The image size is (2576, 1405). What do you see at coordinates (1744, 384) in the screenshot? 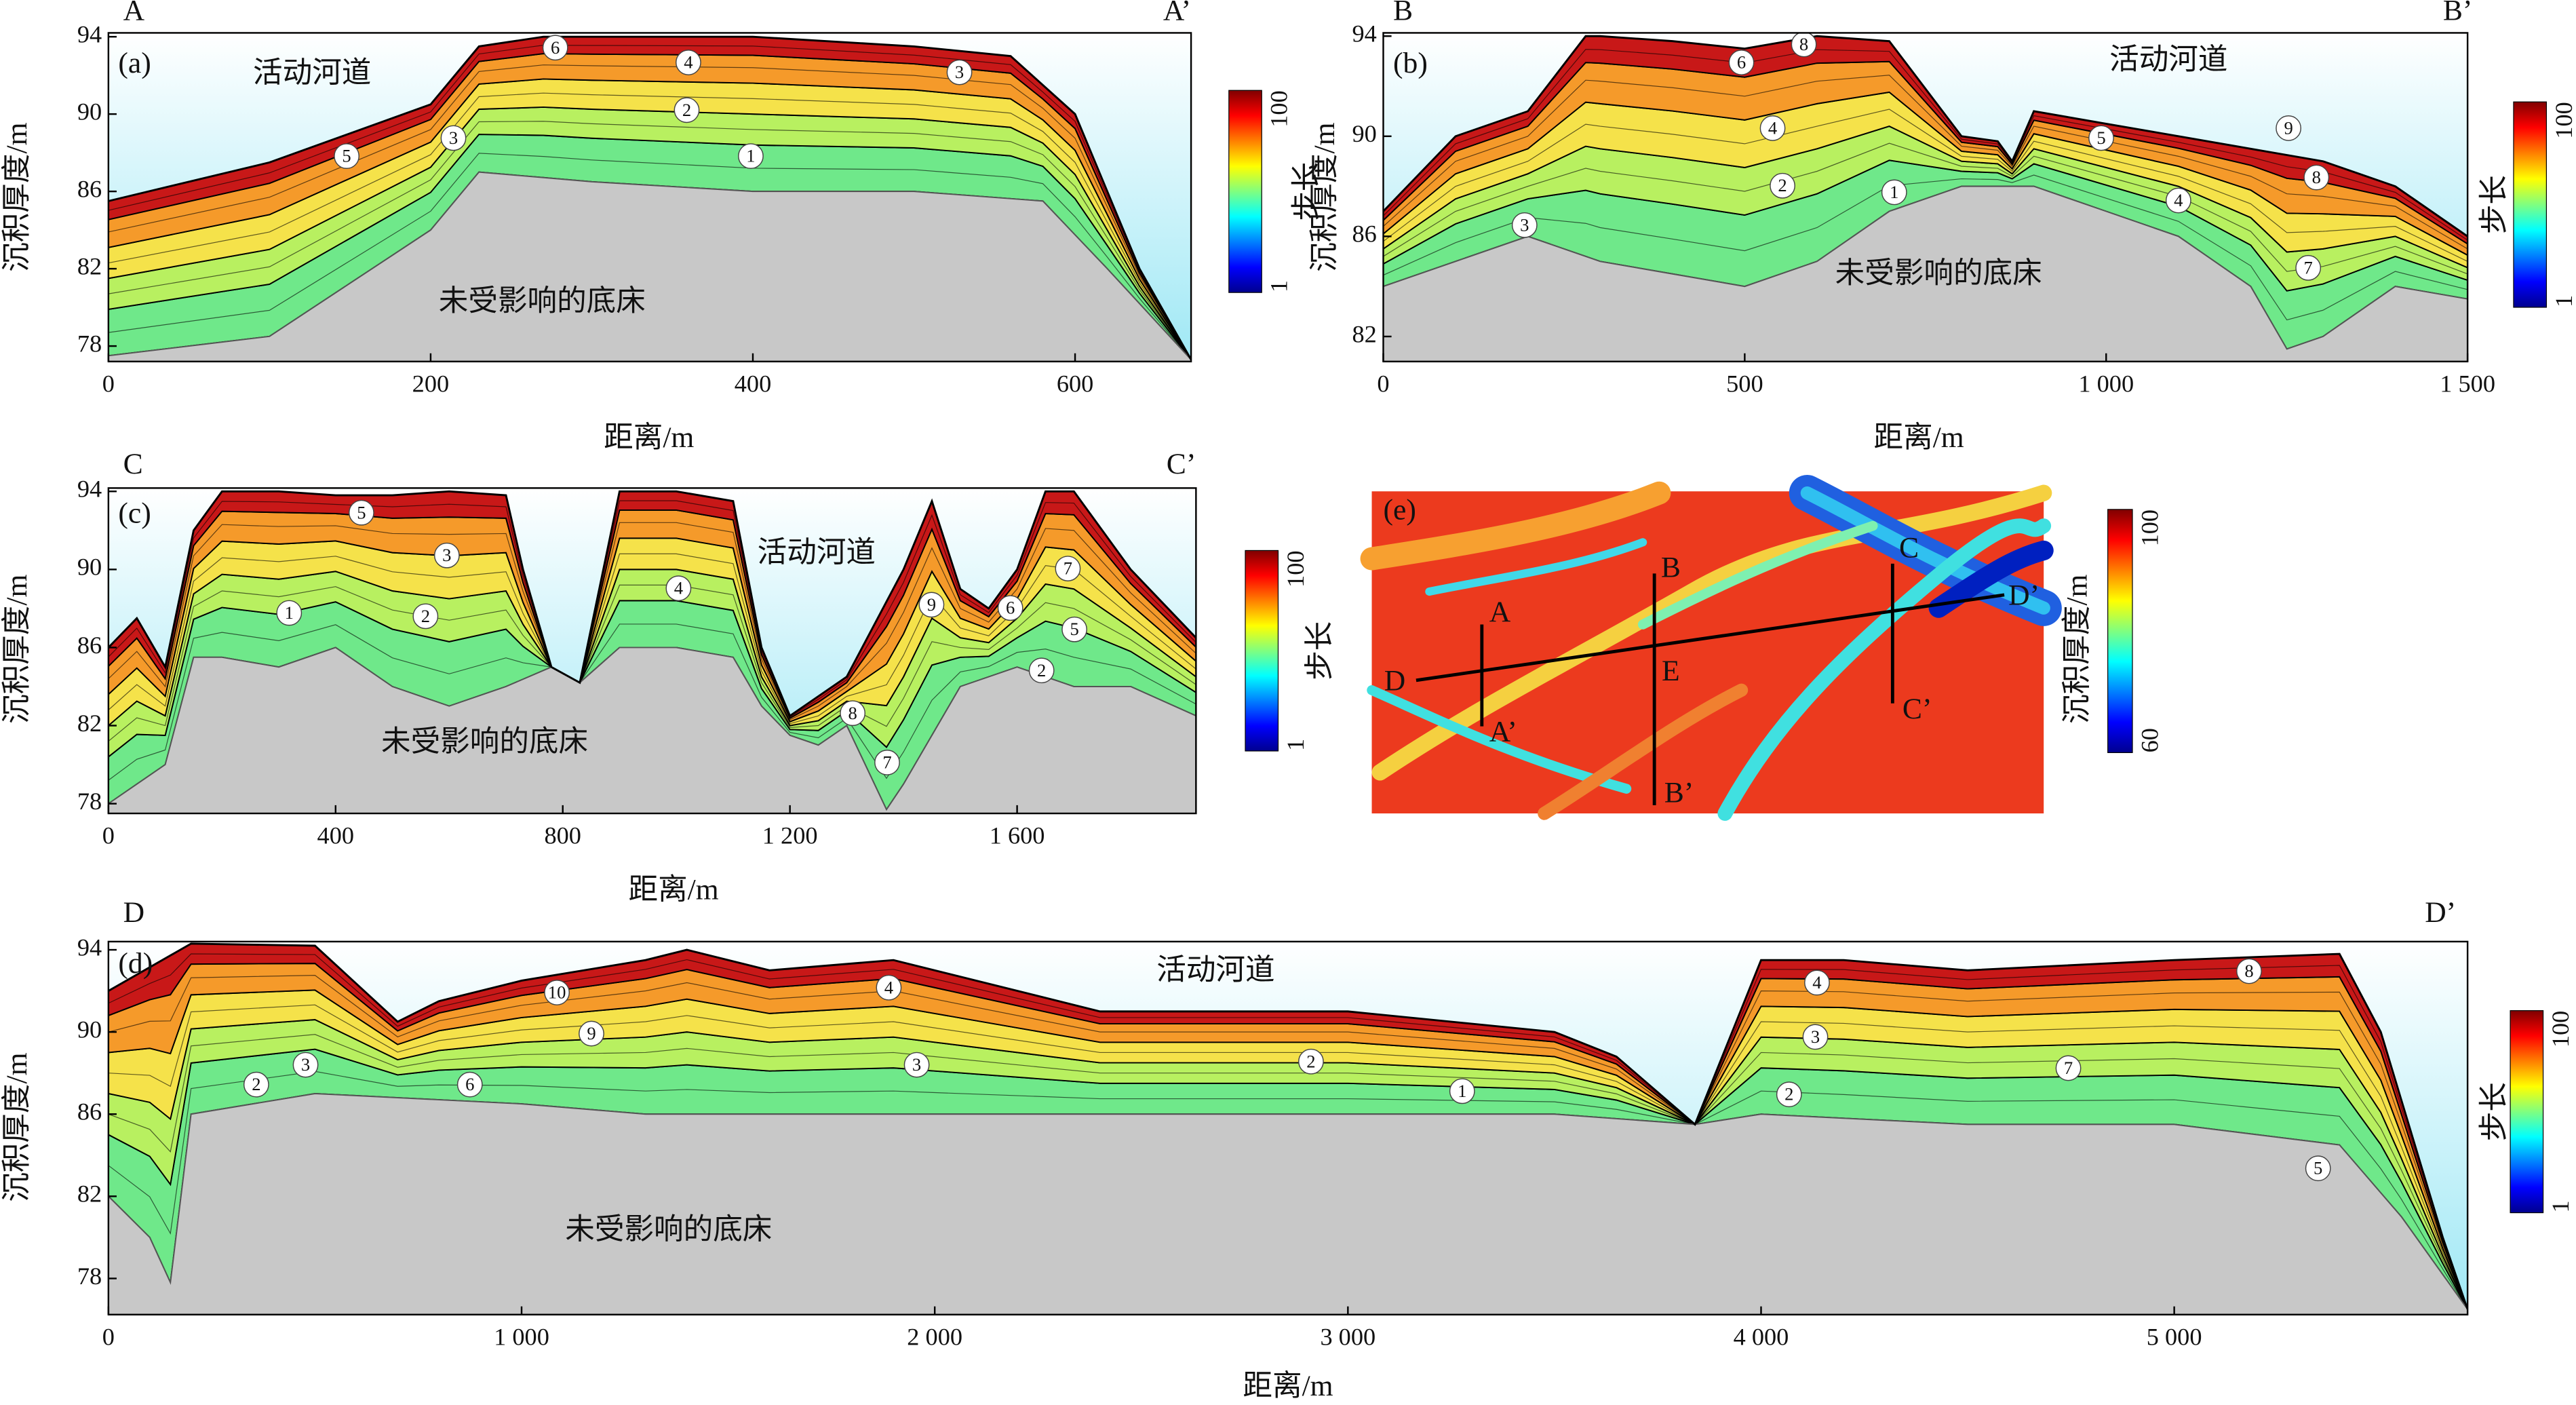
I see `x-tick-label: 500` at bounding box center [1744, 384].